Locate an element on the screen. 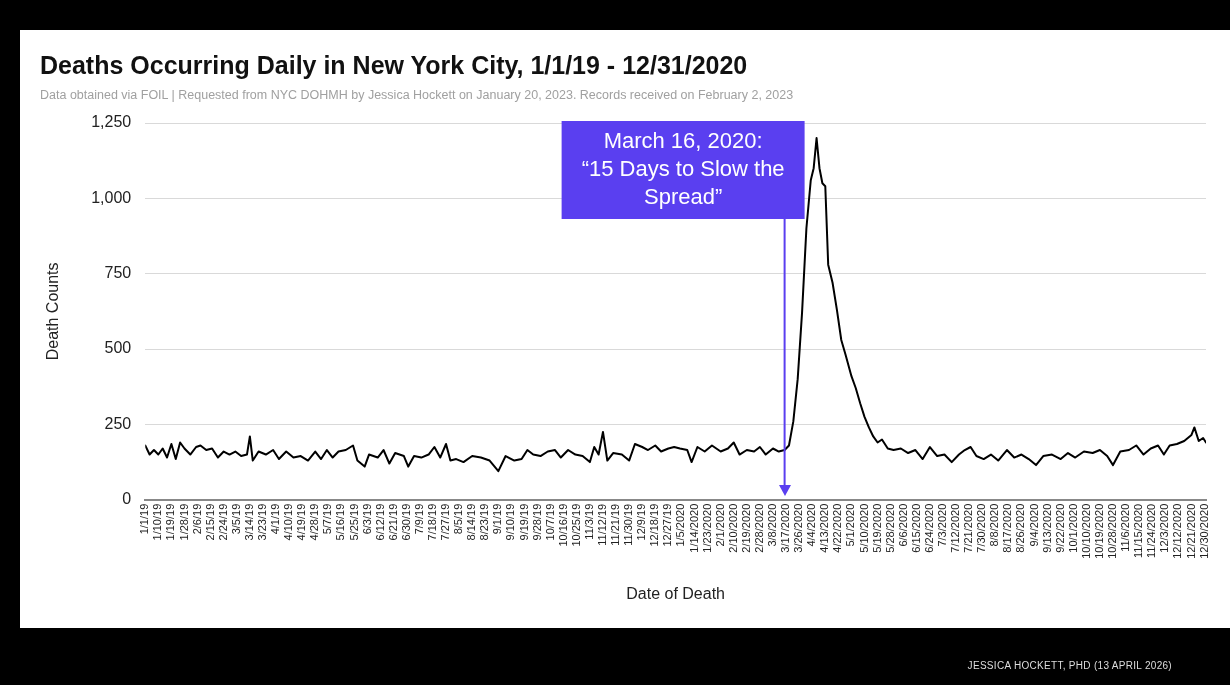  x-tick-label: 5/25/19 is located at coordinates (353, 522).